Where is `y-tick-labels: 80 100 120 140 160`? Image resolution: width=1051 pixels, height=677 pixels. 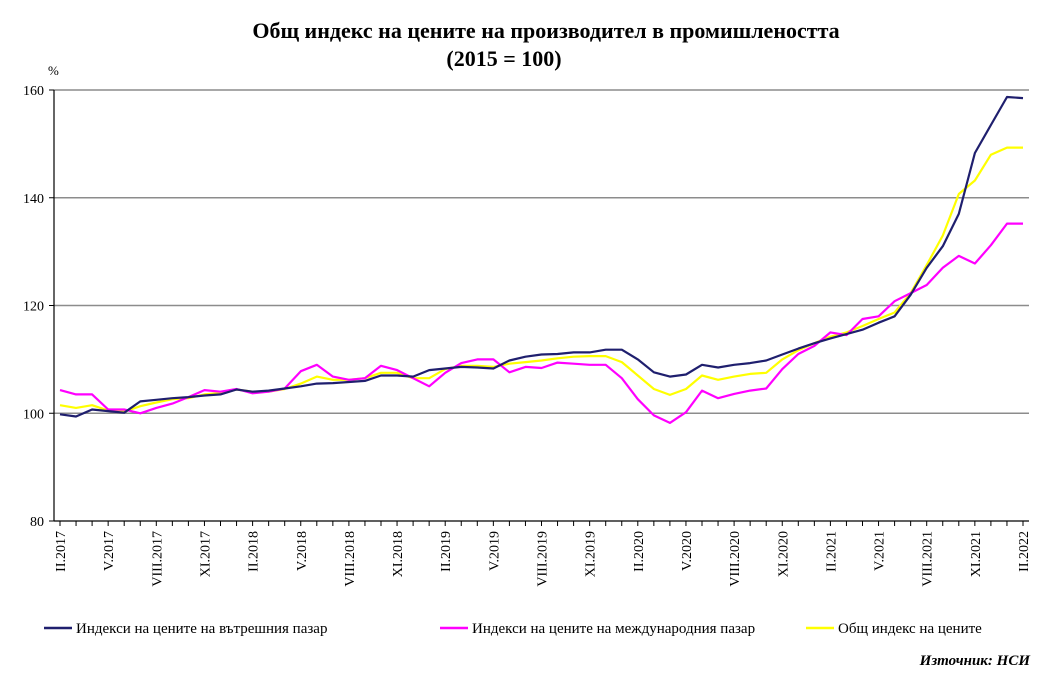
y-tick-labels: 80 100 120 140 160 is located at coordinates (33, 307).